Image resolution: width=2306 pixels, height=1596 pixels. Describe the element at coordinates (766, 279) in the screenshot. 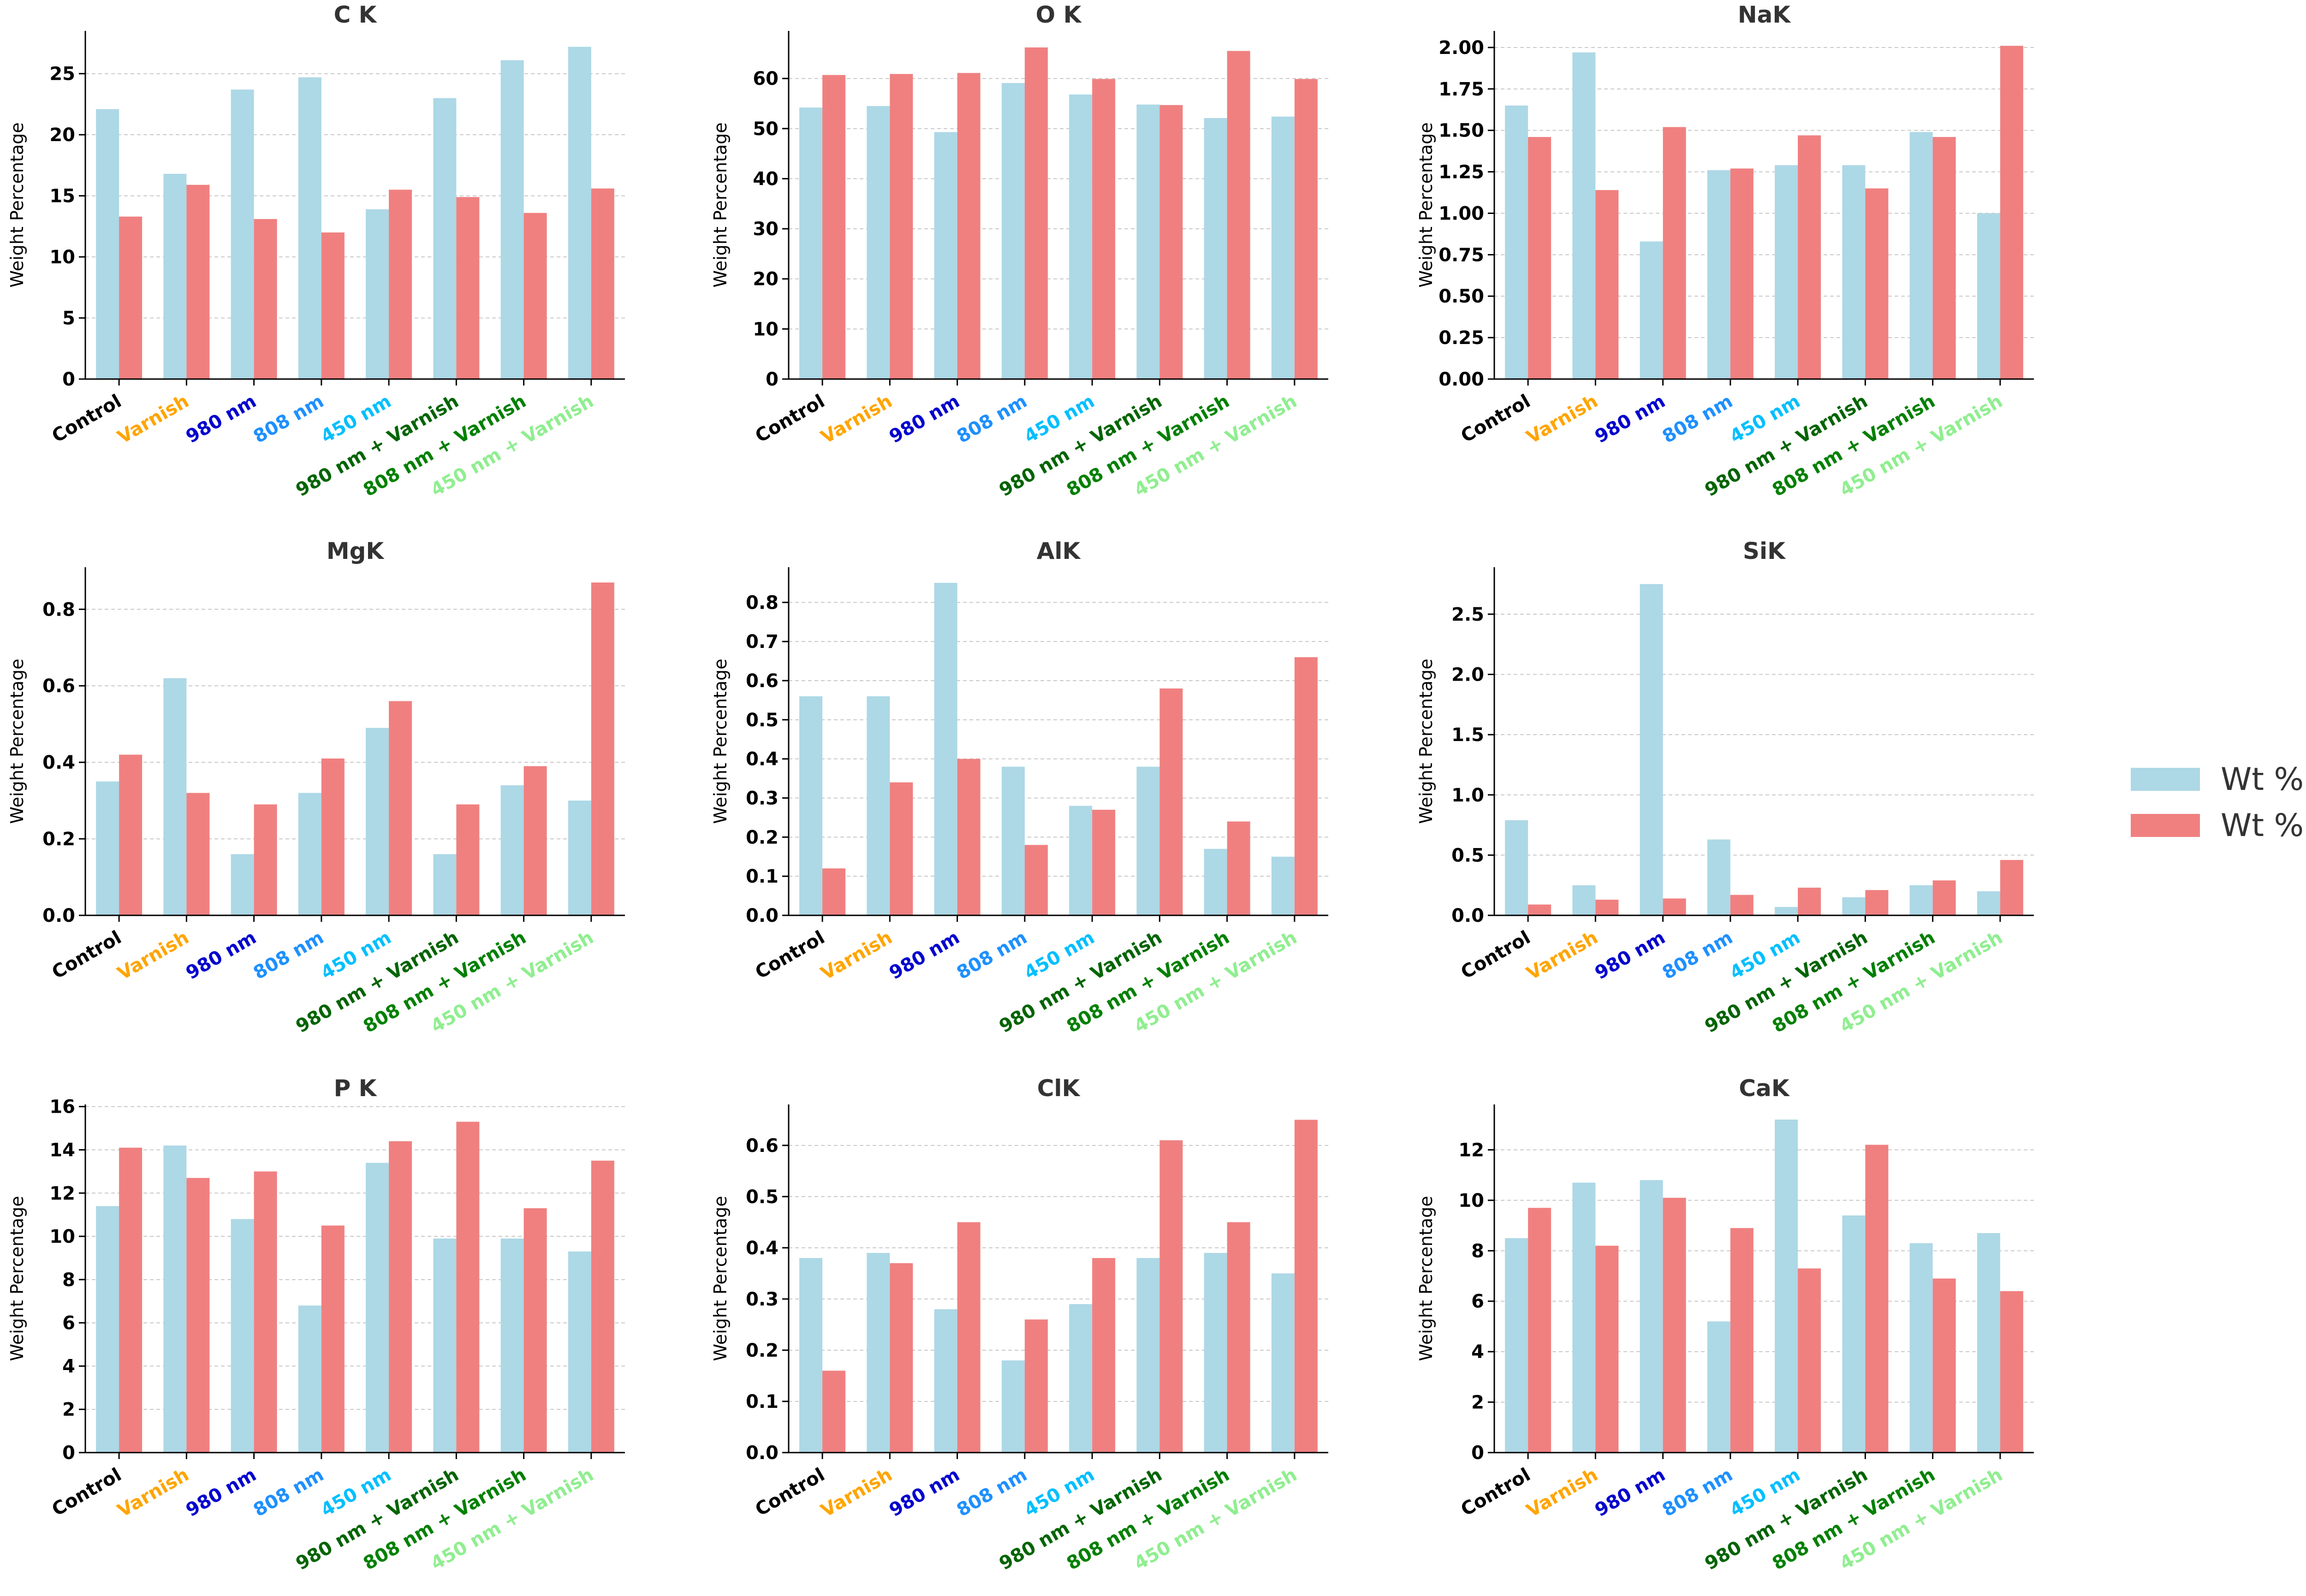

I see `y-tick-label: 20` at that location.